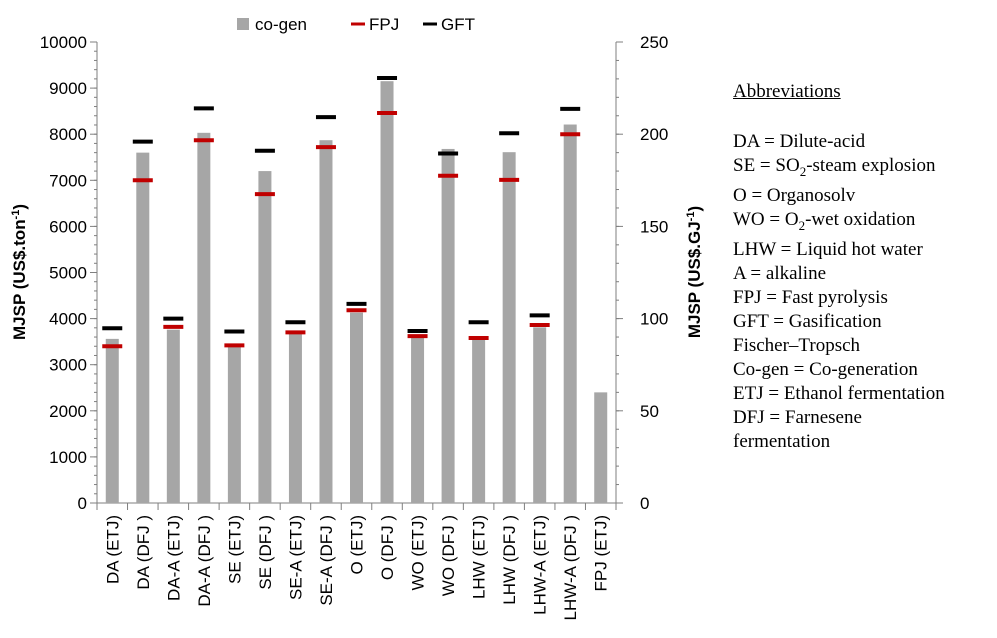  Describe the element at coordinates (807, 321) in the screenshot. I see `abbreviation-gft: GFT = Gasification` at that location.